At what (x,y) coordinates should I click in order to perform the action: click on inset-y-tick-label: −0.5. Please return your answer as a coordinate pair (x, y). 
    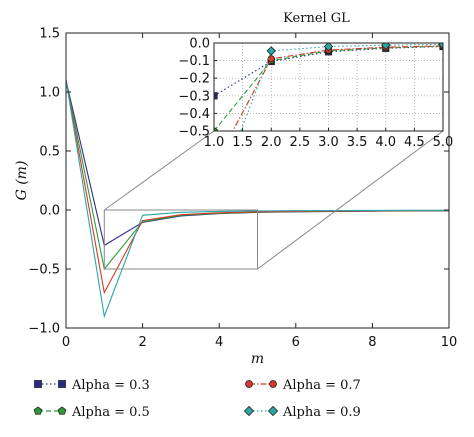
    Looking at the image, I should click on (194, 132).